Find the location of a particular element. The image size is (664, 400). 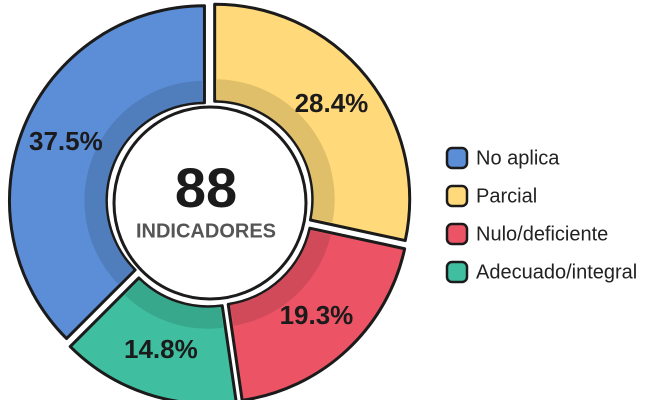

center-label: INDICADORES is located at coordinates (206, 231).